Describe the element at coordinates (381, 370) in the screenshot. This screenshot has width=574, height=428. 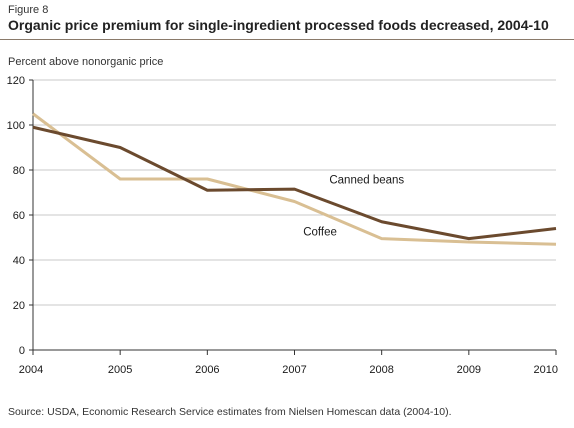
I see `x-tick-label: 2008` at that location.